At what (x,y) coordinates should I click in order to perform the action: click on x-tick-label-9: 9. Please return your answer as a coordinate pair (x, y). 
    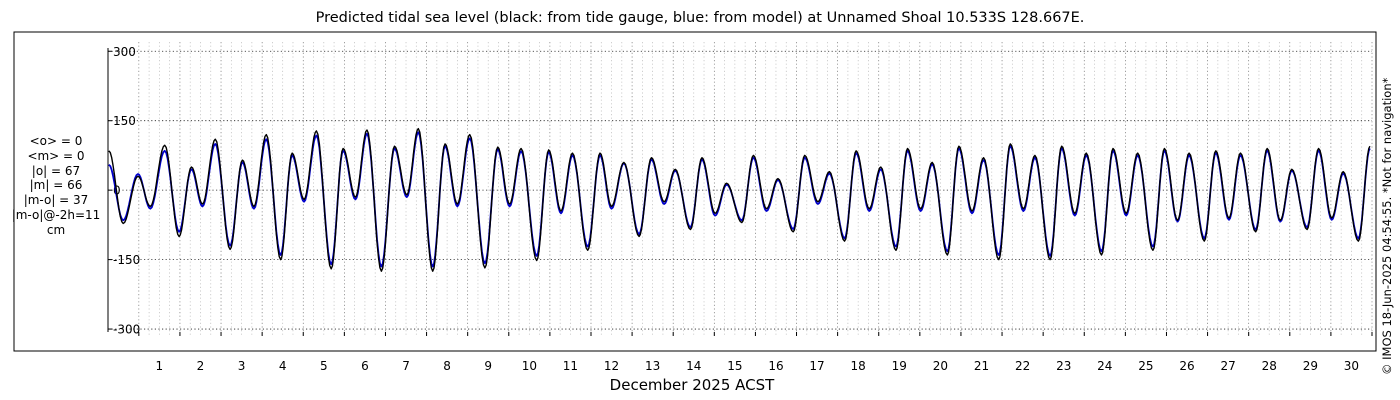
    Looking at the image, I should click on (488, 366).